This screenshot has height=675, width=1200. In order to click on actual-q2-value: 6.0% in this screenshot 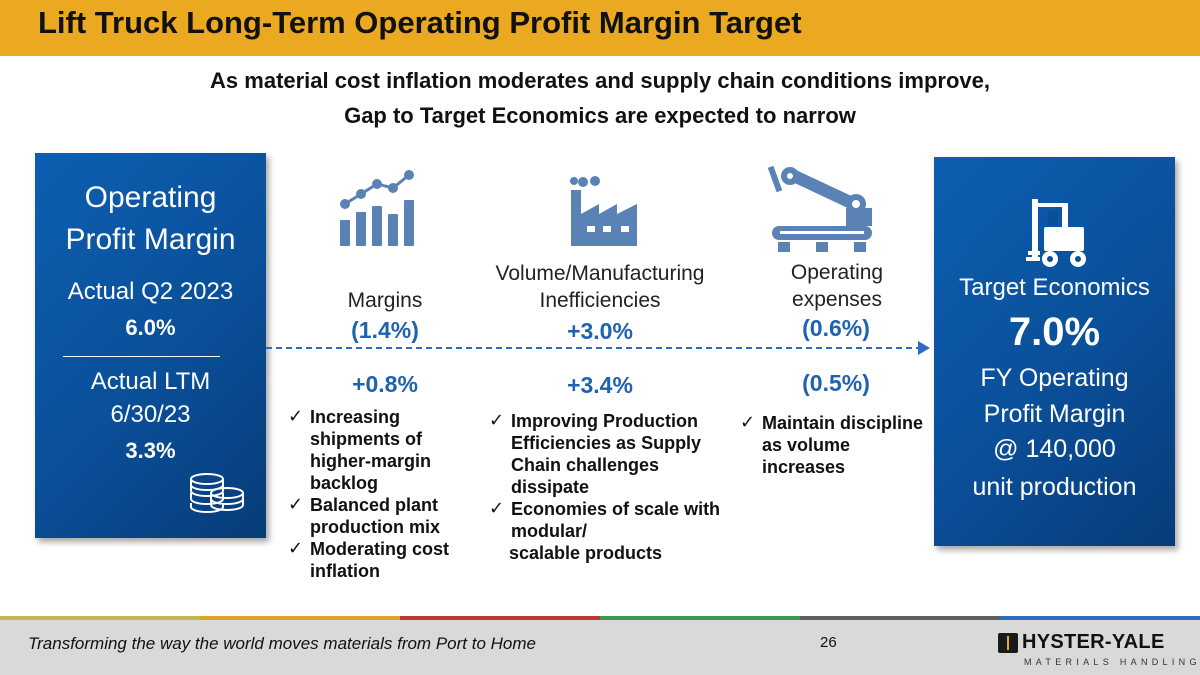, I will do `click(150, 327)`.